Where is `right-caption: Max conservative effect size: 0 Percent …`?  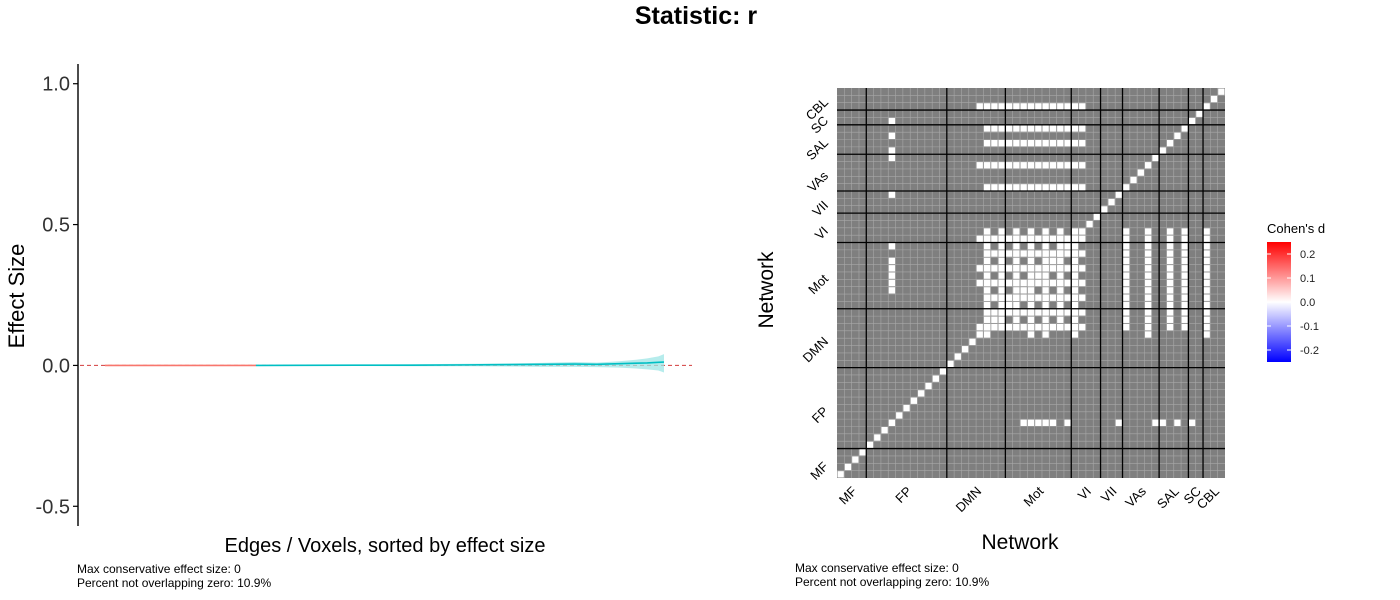
right-caption: Max conservative effect size: 0 Percent … is located at coordinates (892, 575).